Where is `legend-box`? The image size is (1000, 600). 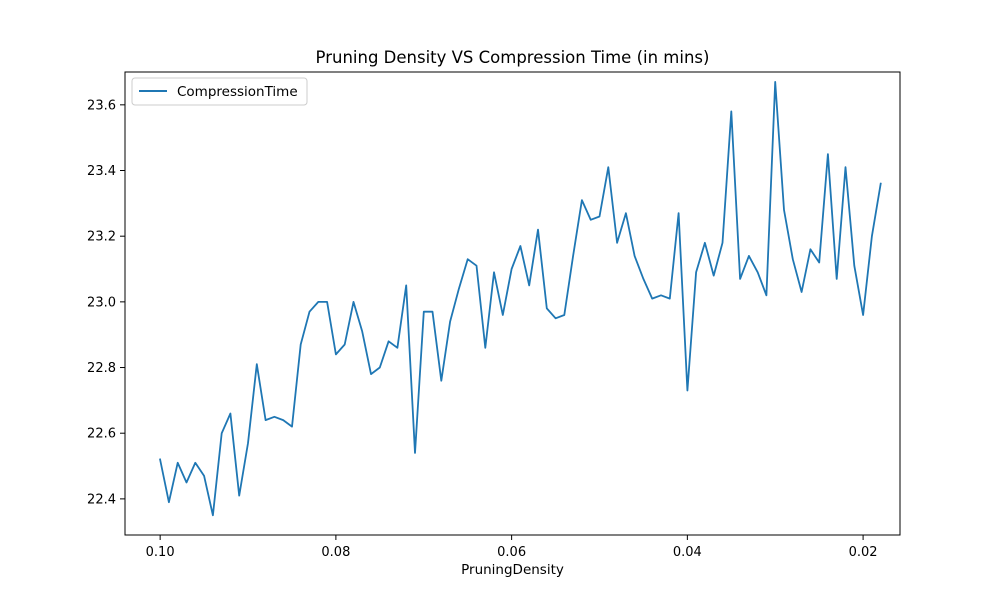
legend-box is located at coordinates (219, 91).